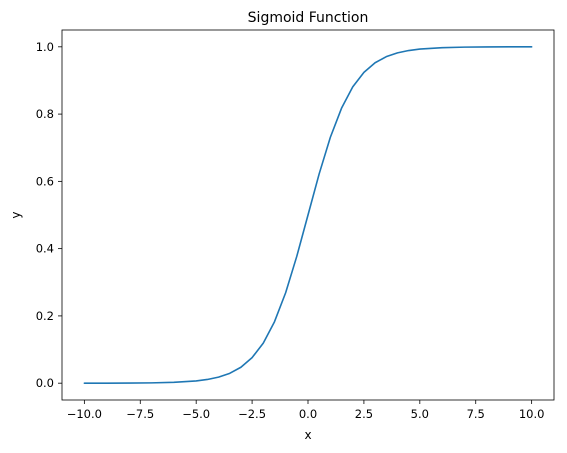 The width and height of the screenshot is (567, 453). Describe the element at coordinates (45, 316) in the screenshot. I see `y-tick-label: 0.2` at that location.